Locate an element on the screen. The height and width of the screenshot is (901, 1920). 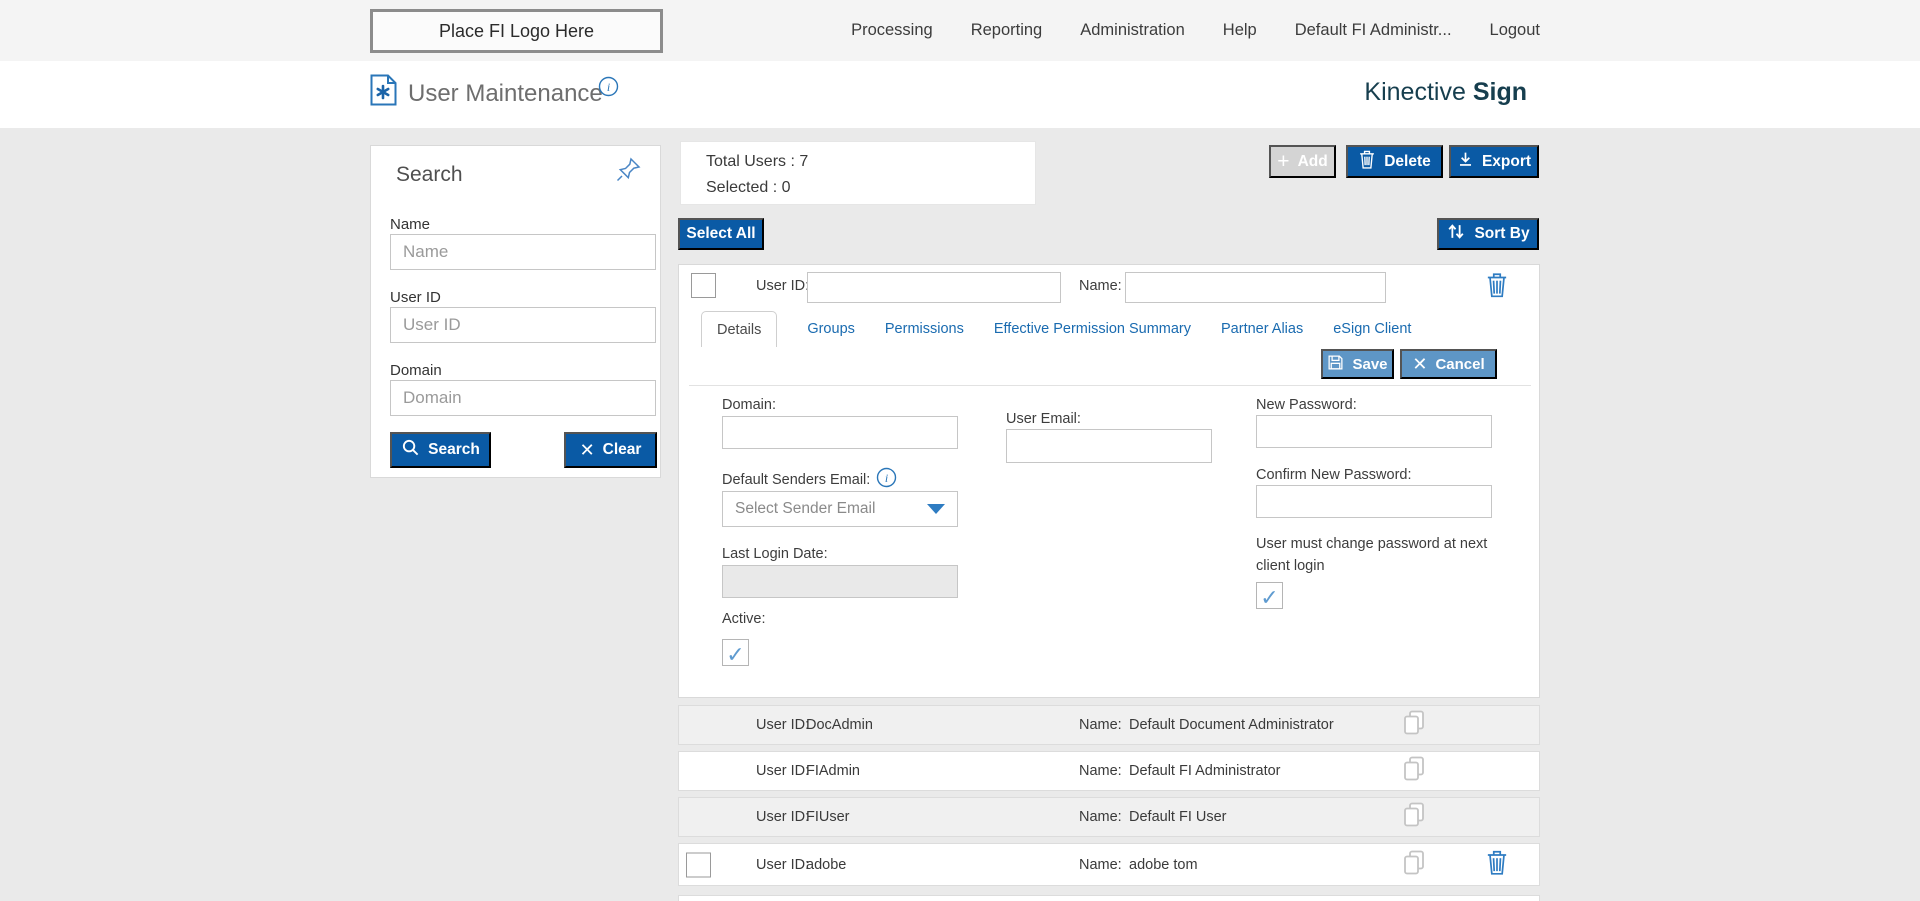
nav-administration: Administration is located at coordinates (1132, 30).